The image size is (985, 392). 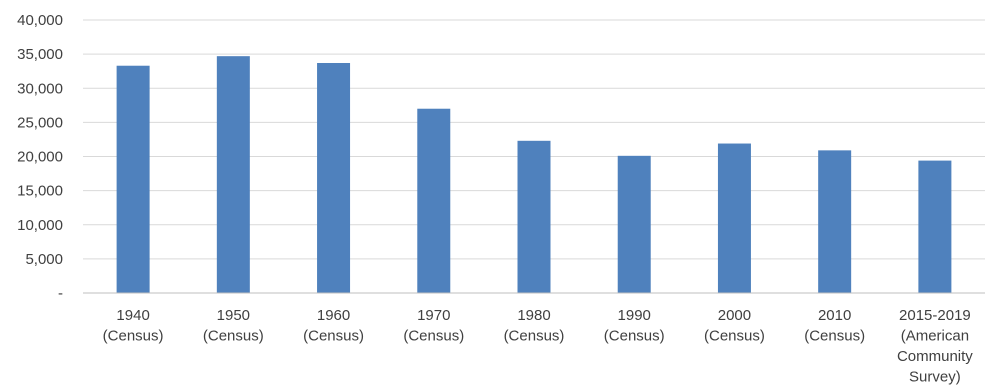 I want to click on y-tick-label: 25,000, so click(x=40, y=122).